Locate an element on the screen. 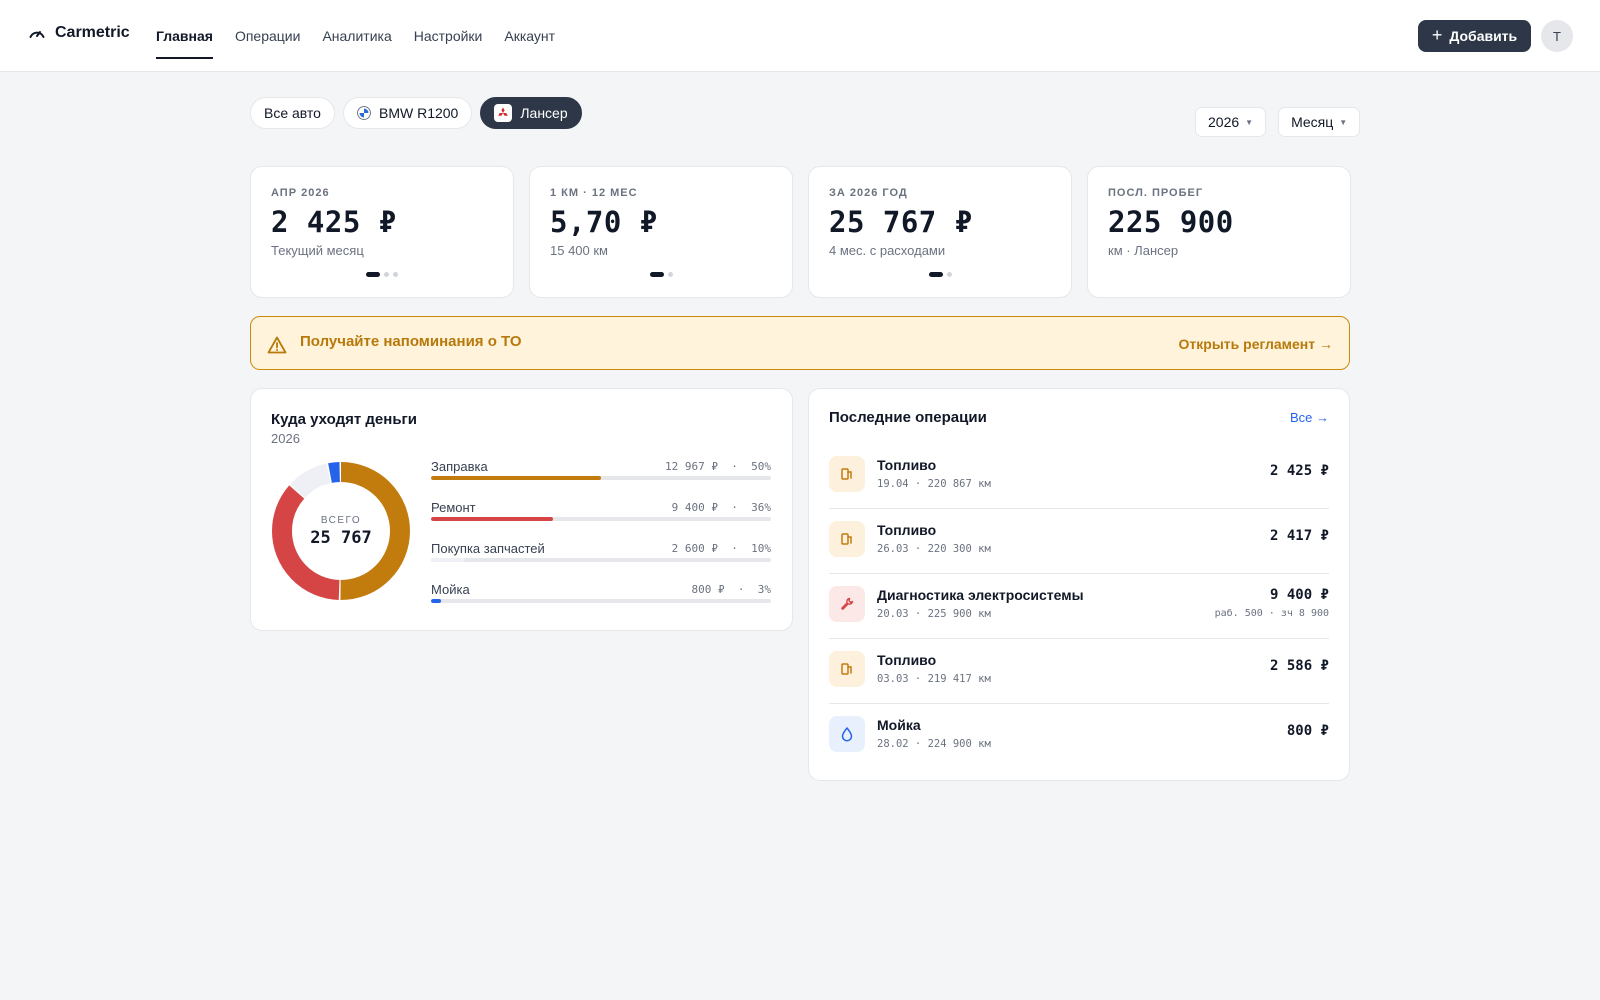  brand: Carmetric is located at coordinates (79, 33).